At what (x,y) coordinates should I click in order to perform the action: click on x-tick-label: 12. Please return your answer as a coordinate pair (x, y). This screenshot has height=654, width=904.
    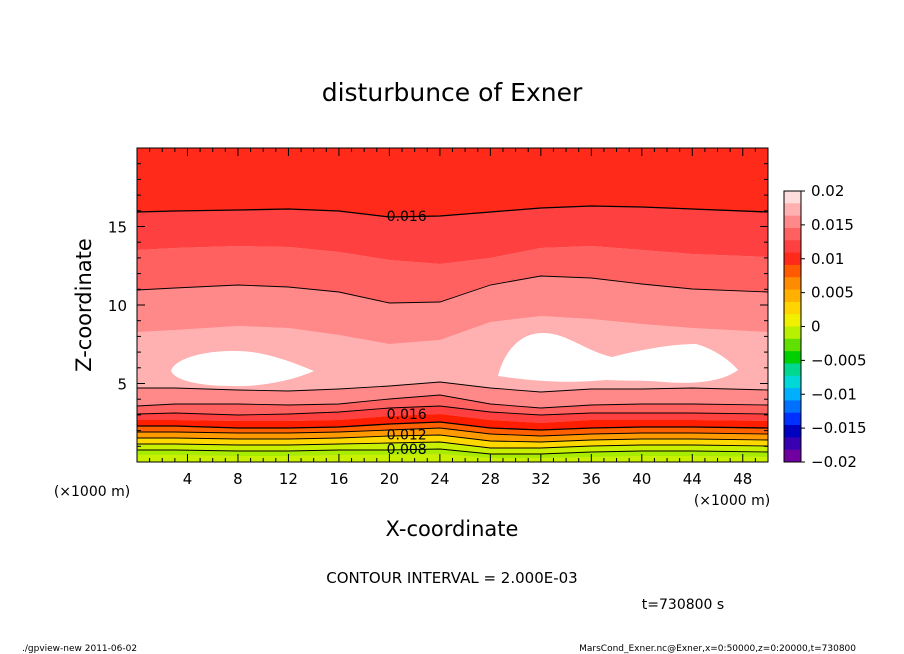
    Looking at the image, I should click on (288, 479).